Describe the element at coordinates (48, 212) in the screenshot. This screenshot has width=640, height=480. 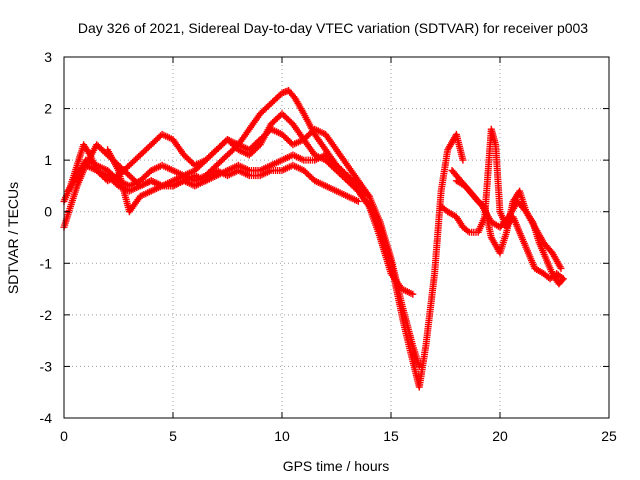
I see `y-tick-label: 0` at that location.